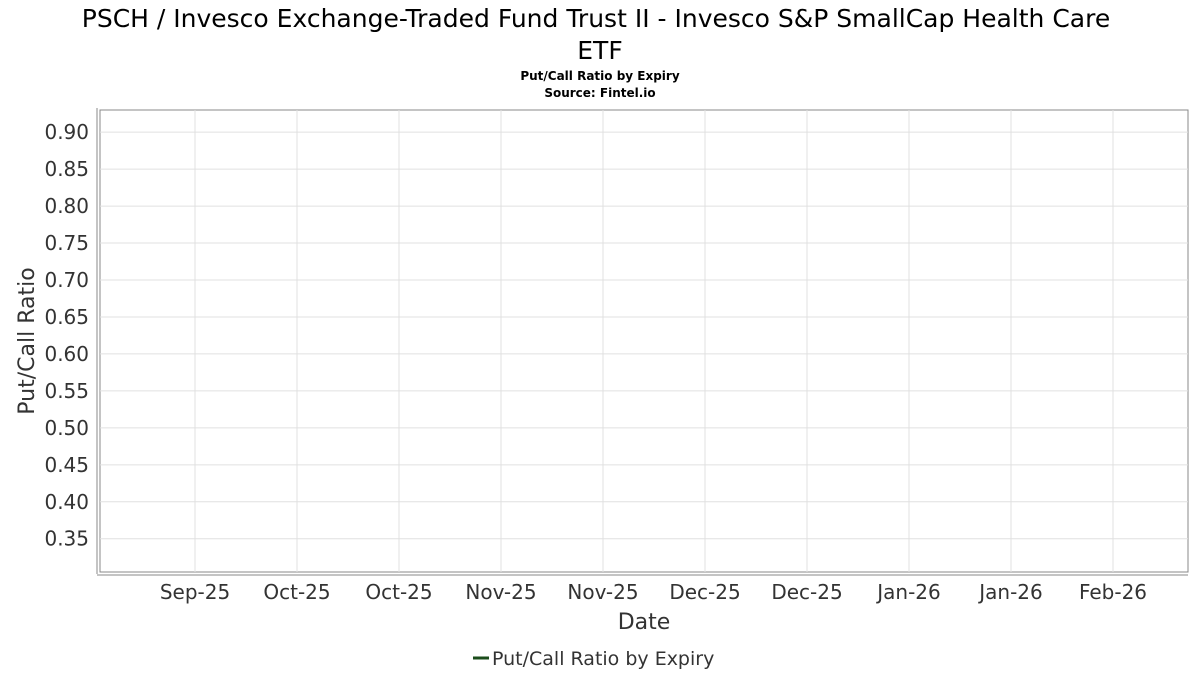 The width and height of the screenshot is (1200, 675). I want to click on x-axis-title: Date, so click(644, 622).